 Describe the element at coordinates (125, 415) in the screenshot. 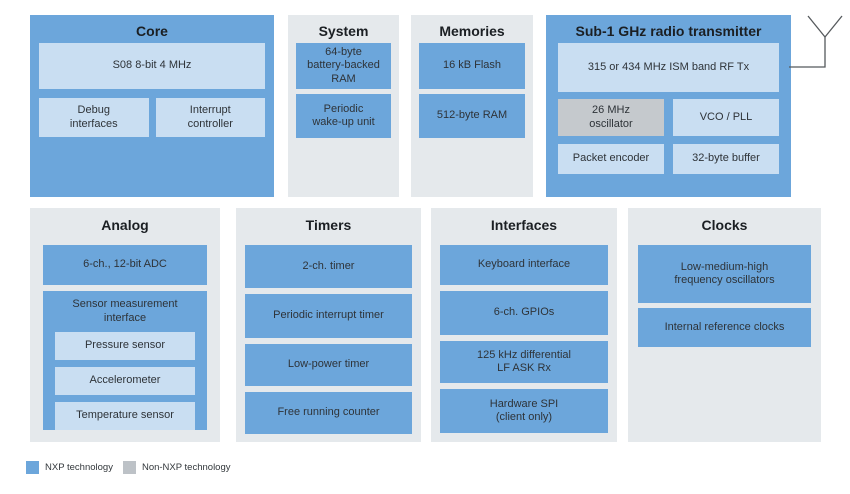

I see `analog-temperature-box: Temperature sensor` at that location.